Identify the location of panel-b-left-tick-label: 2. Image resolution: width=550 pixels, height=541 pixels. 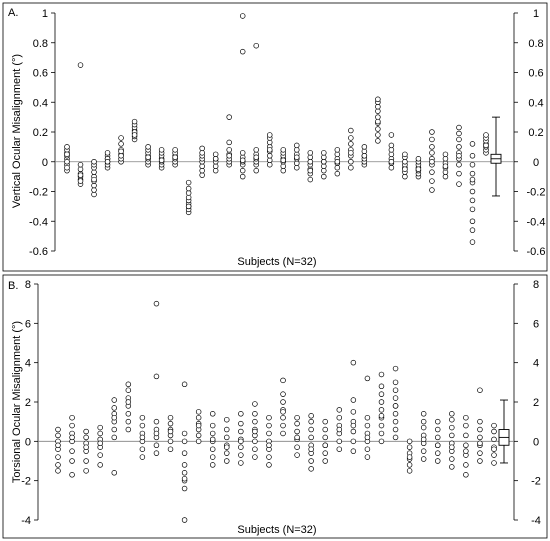
(28, 403).